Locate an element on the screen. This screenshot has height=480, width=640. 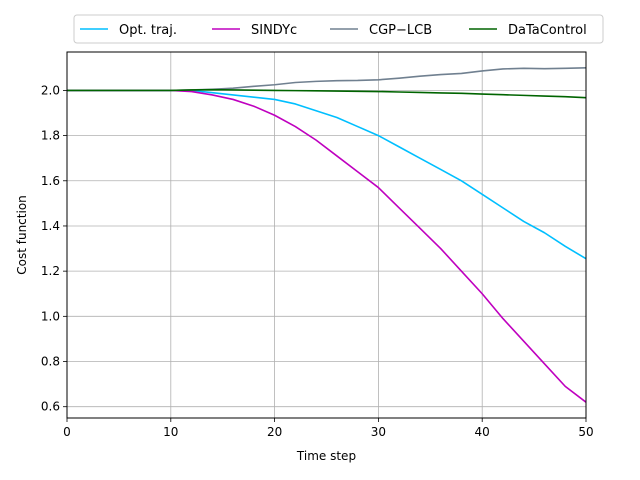
legend-label: DaTaControl is located at coordinates (547, 30).